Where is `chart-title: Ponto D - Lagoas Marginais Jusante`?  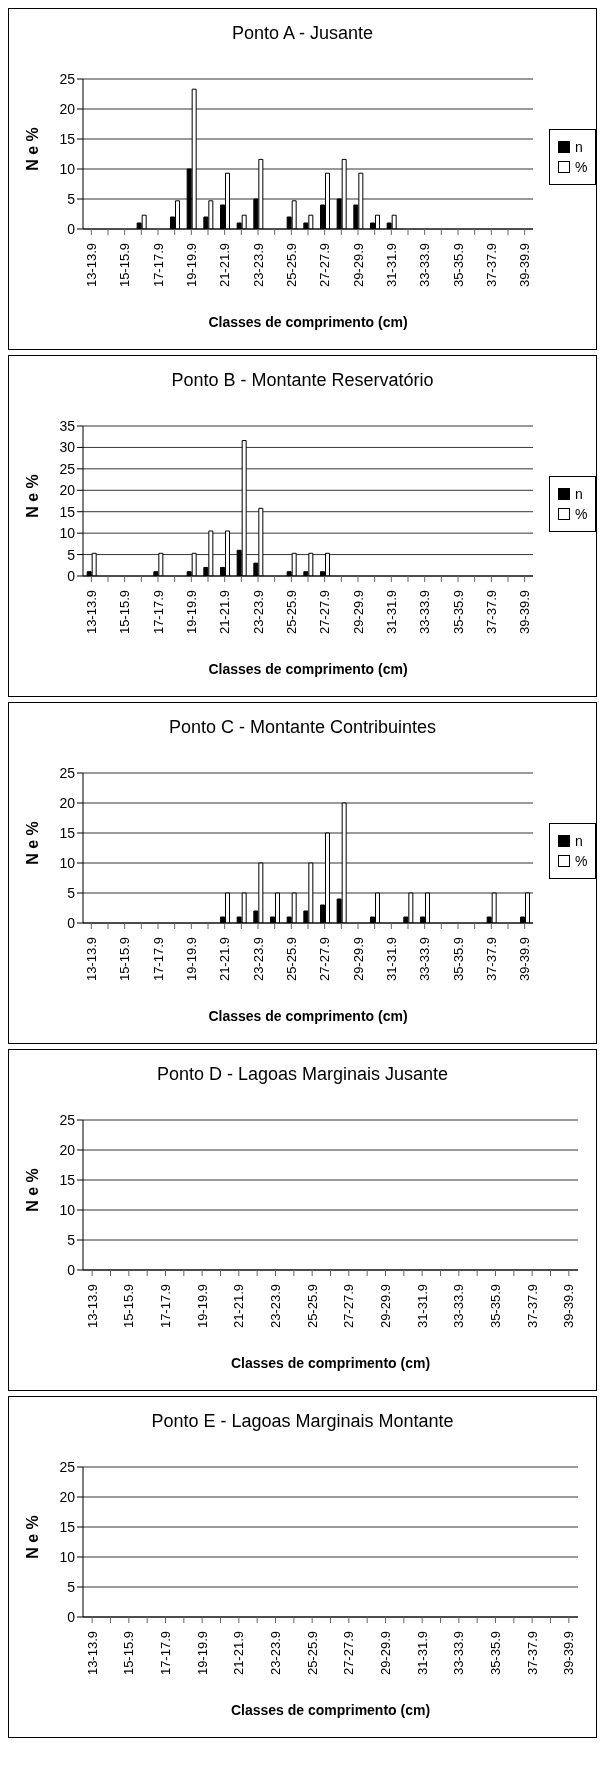
chart-title: Ponto D - Lagoas Marginais Jusante is located at coordinates (302, 1074).